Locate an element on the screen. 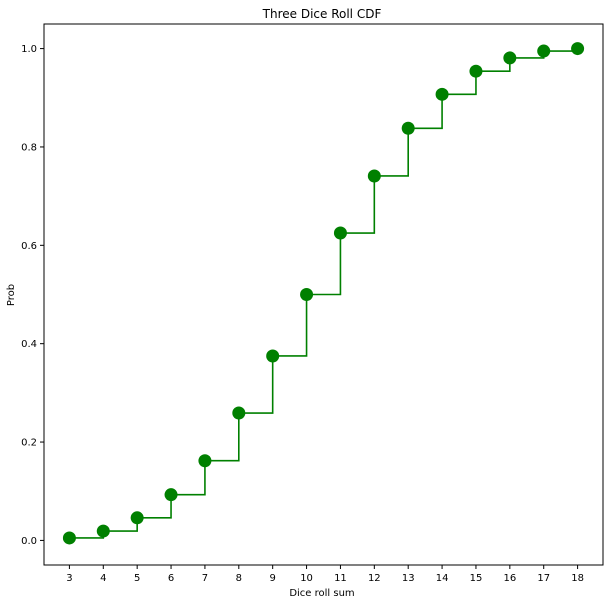 This screenshot has height=604, width=612. y-axis-label: Prob is located at coordinates (11, 295).